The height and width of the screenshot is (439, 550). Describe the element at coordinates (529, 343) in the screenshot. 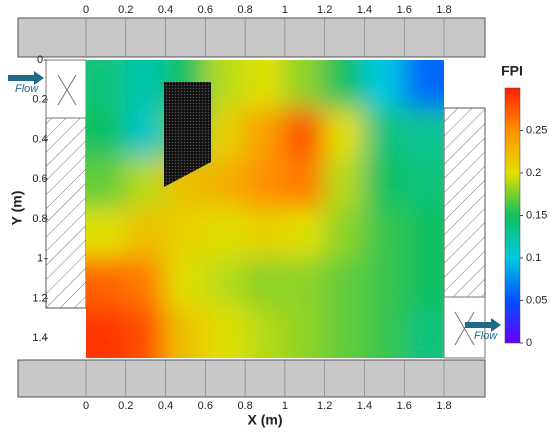

I see `colorbar-tick-label: 0` at that location.